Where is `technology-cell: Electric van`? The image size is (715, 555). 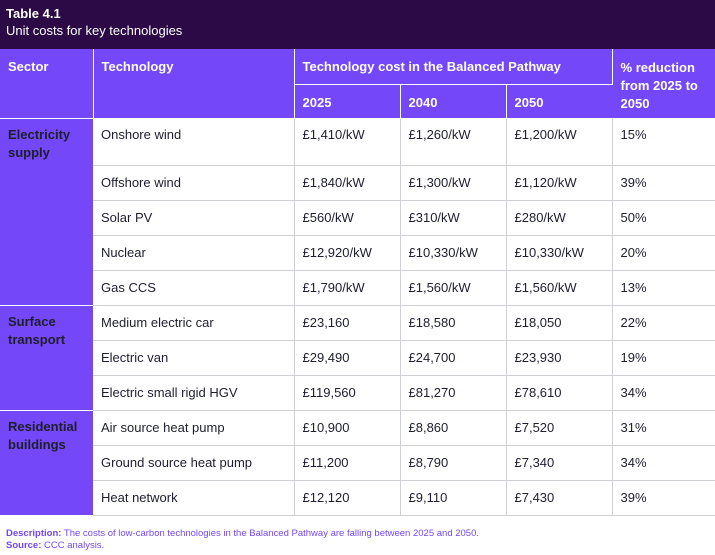 technology-cell: Electric van is located at coordinates (194, 358).